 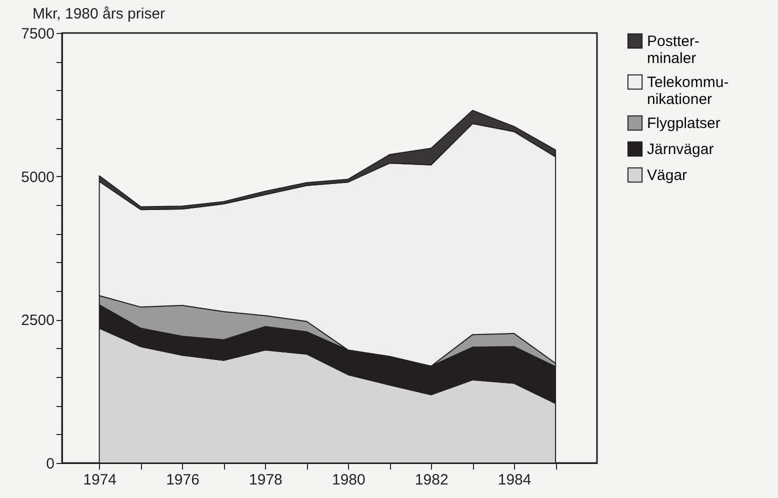 I want to click on y-axis-title: Mkr, 1980 års priser, so click(x=99, y=14).